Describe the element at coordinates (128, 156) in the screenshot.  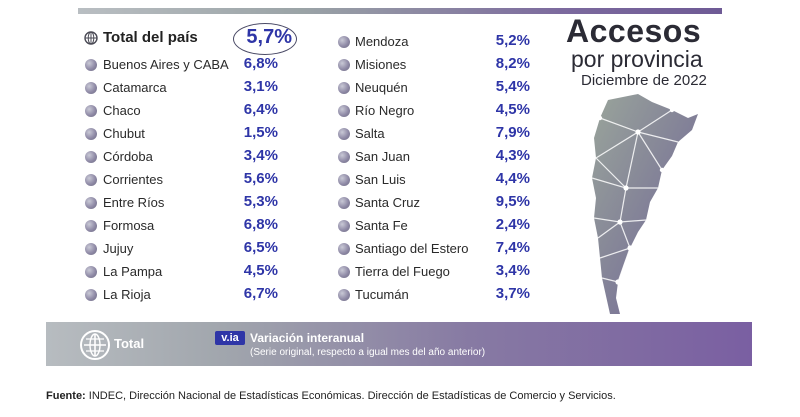
I see `province-name: Córdoba` at that location.